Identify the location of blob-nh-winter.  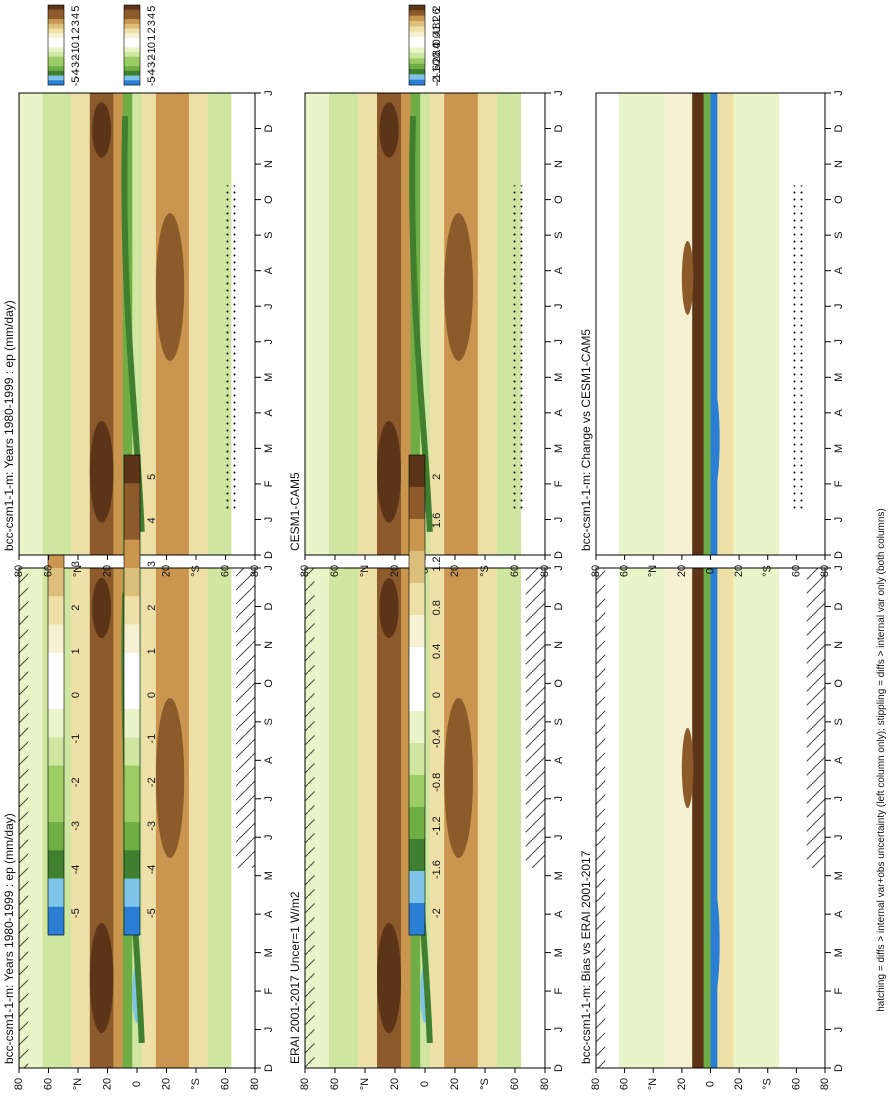
(389, 472).